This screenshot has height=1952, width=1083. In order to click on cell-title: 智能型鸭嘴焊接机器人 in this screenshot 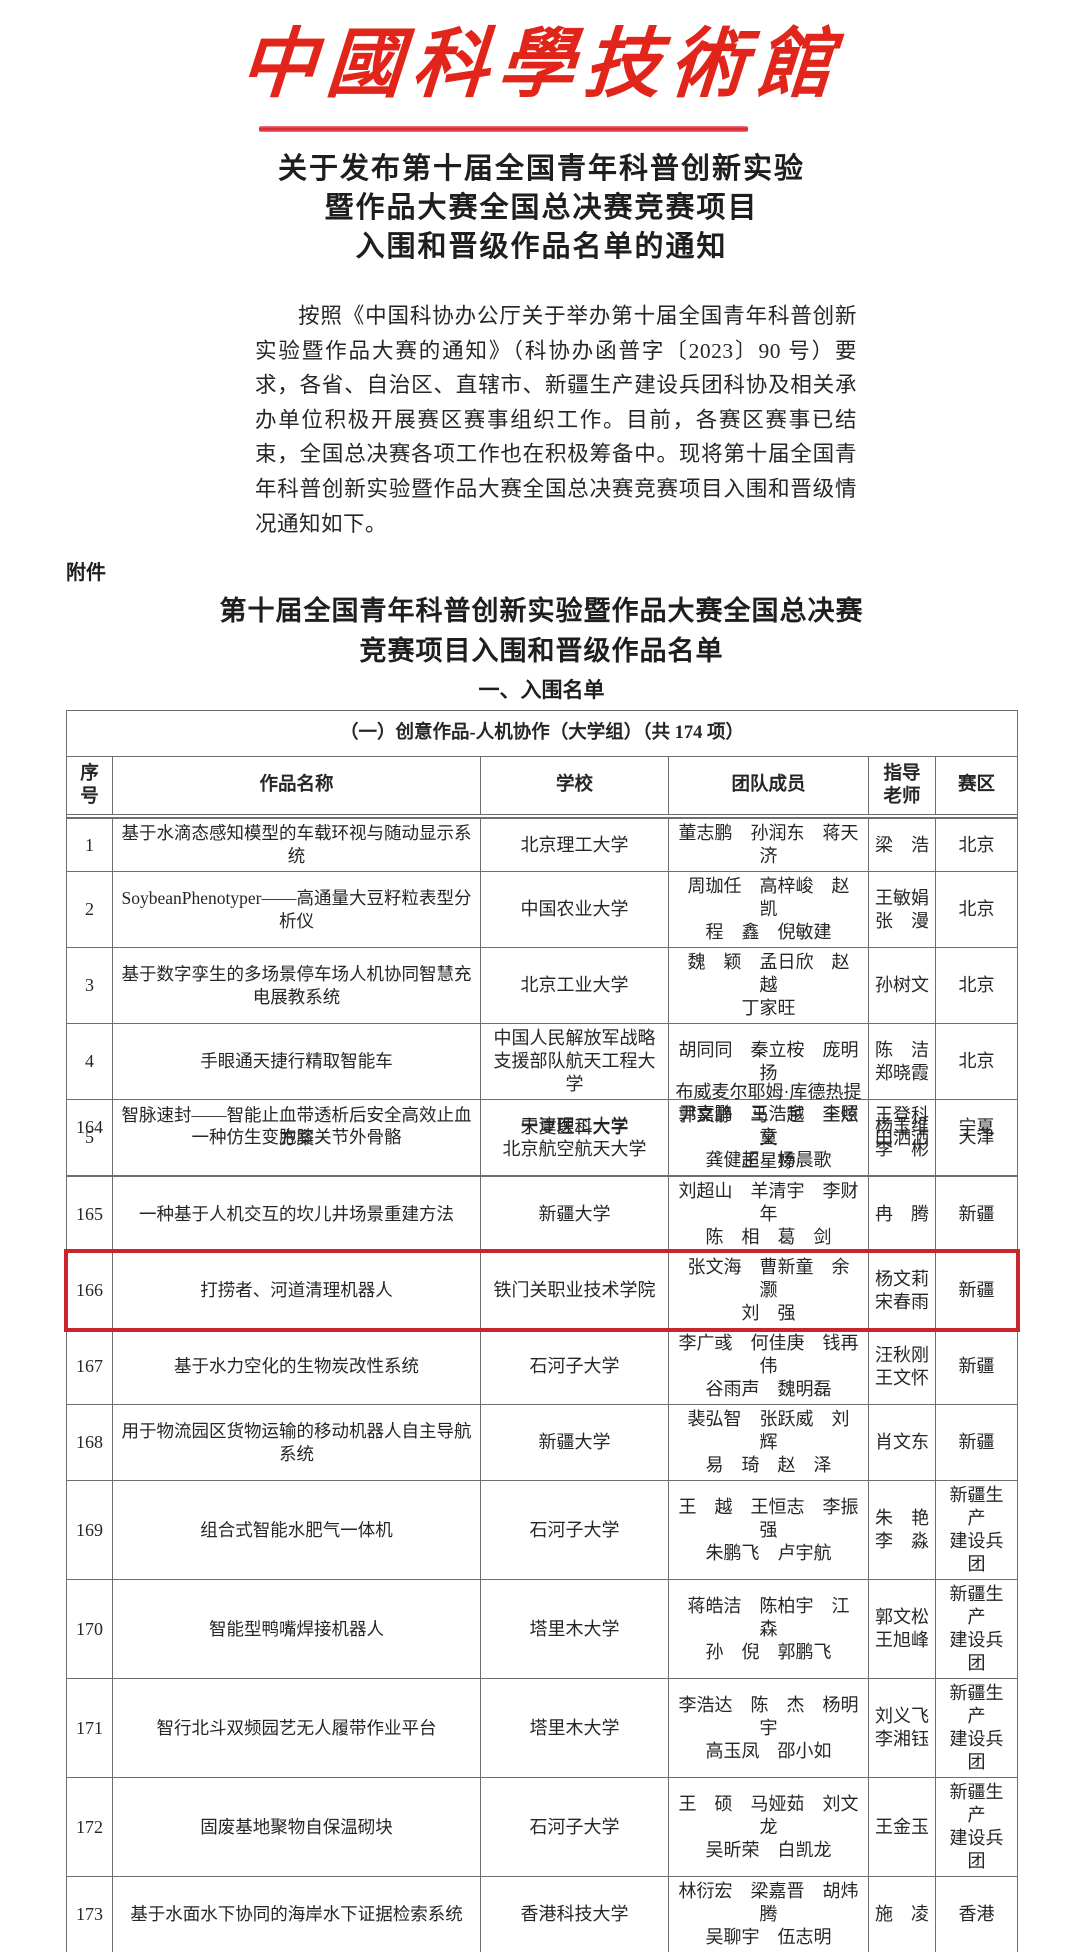, I will do `click(296, 1629)`.